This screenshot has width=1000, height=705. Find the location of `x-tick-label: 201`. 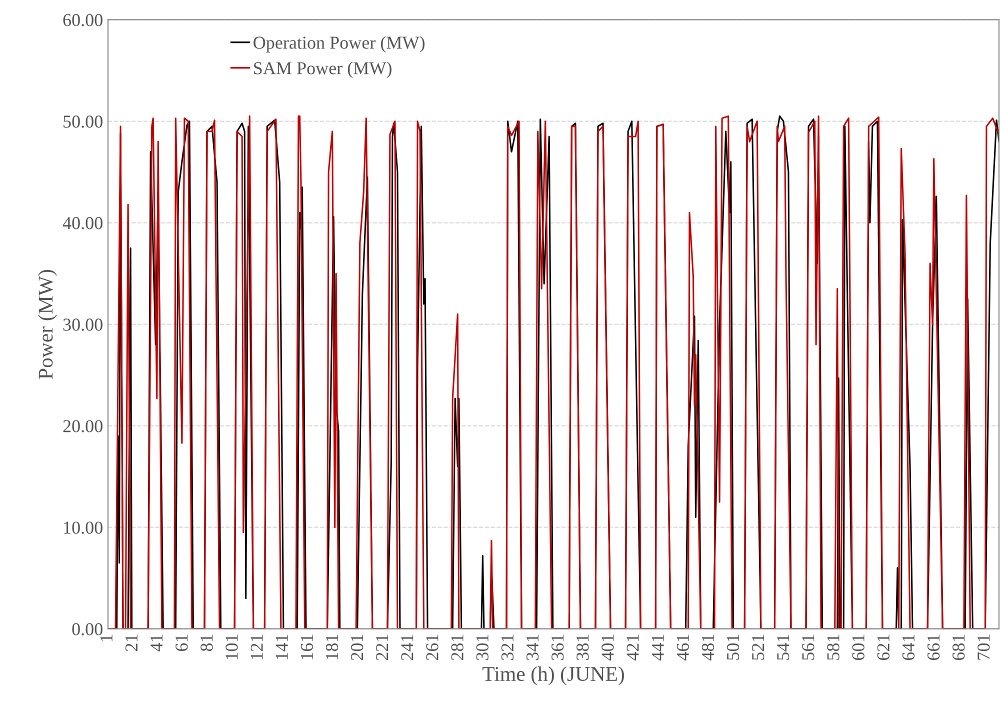

x-tick-label: 201 is located at coordinates (357, 647).